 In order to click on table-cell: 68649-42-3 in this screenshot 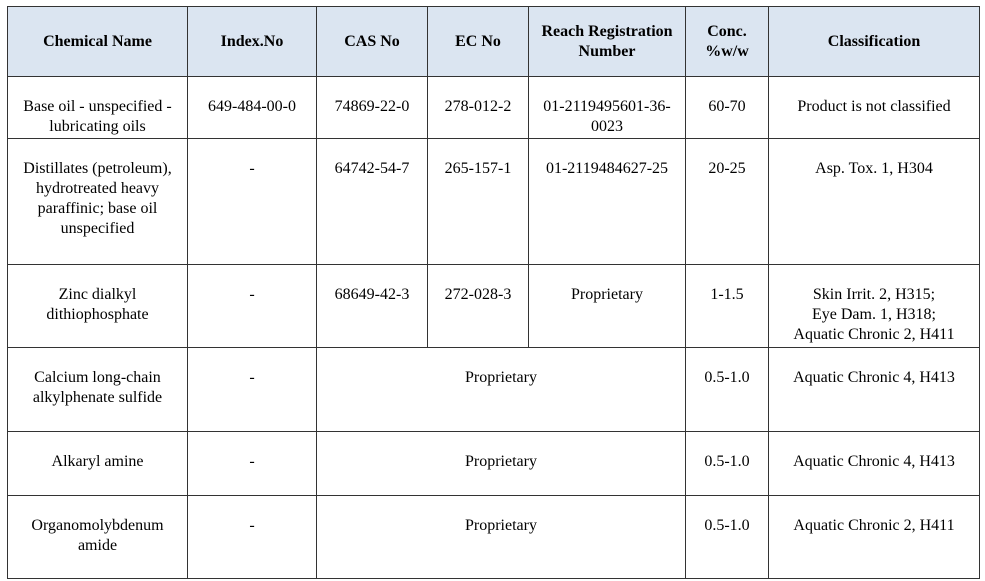, I will do `click(372, 306)`.